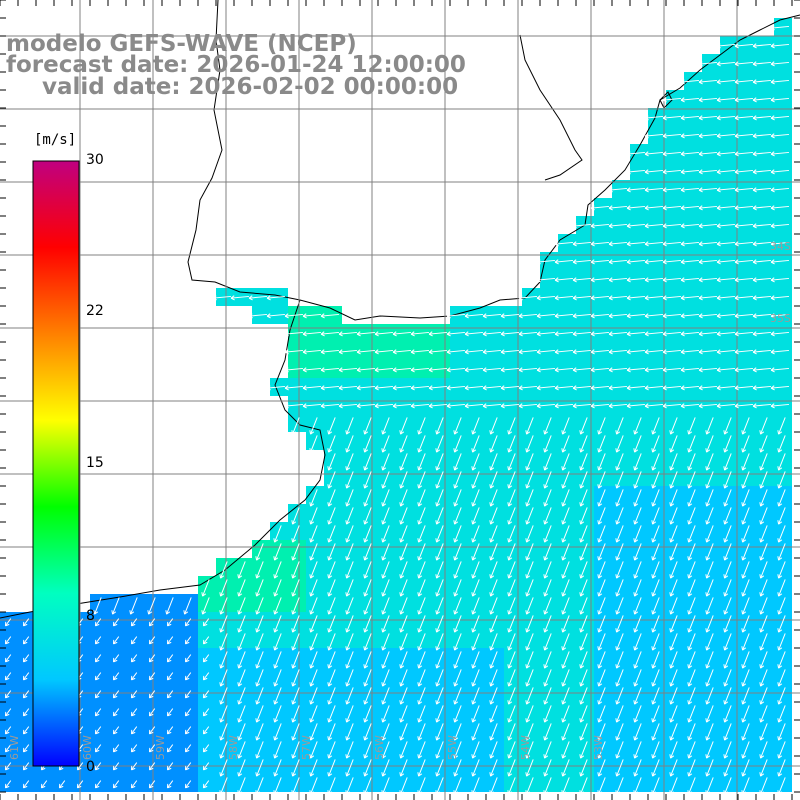  Describe the element at coordinates (666, 100) in the screenshot. I see `coastline-lagoon` at that location.